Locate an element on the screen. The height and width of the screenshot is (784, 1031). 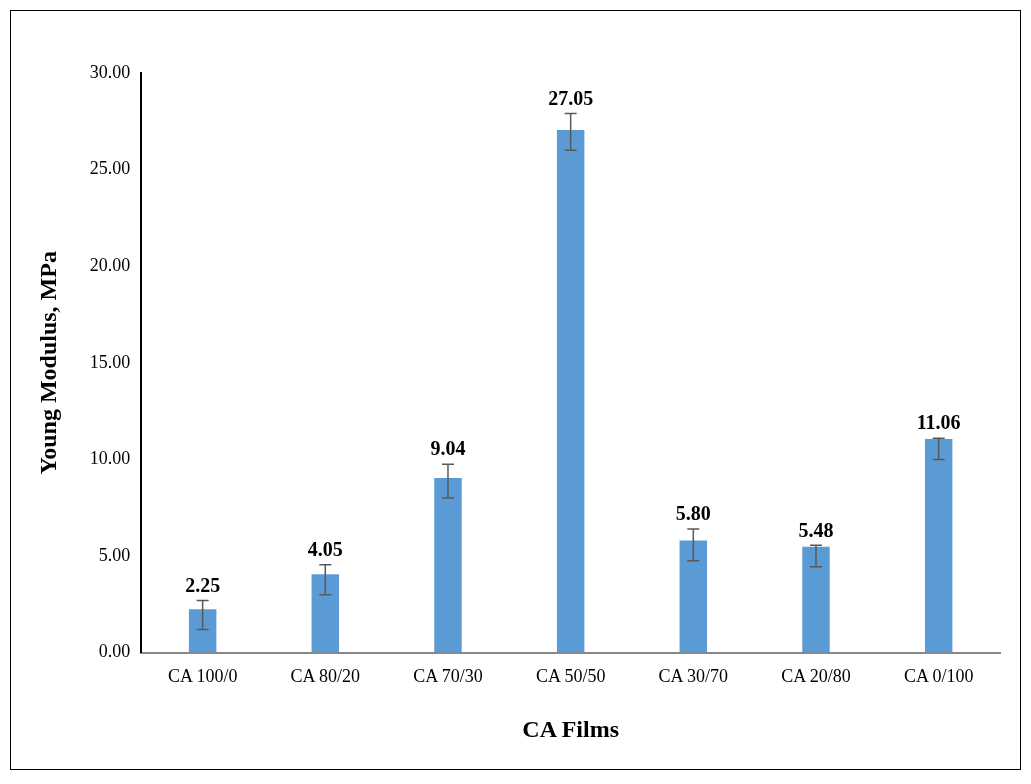
x-axis-title: CA Films is located at coordinates (570, 728).